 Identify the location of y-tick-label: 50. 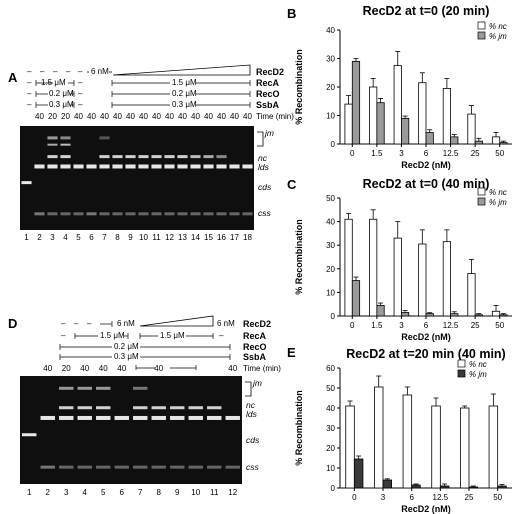
(330, 198).